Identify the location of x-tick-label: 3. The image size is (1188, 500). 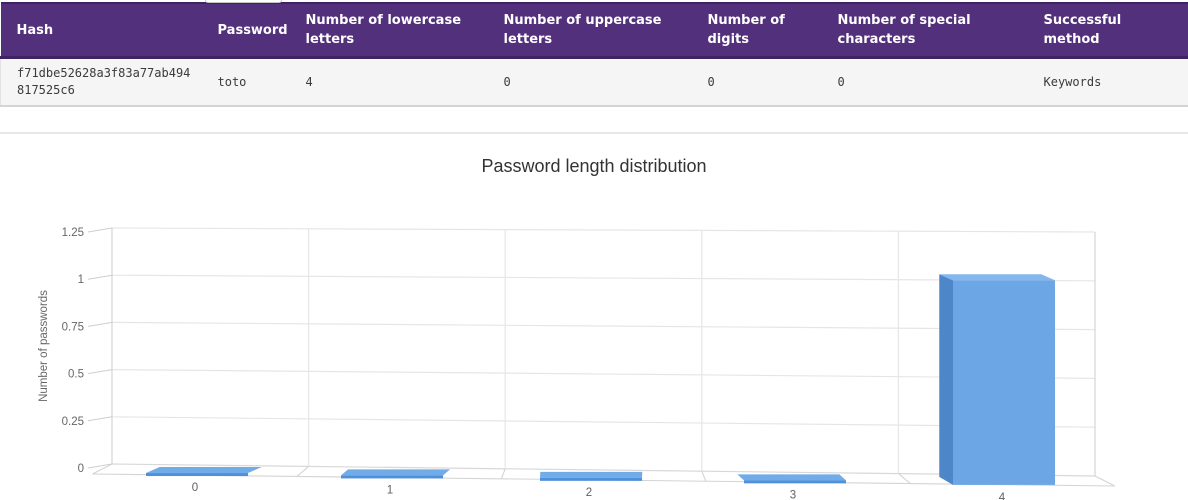
(793, 494).